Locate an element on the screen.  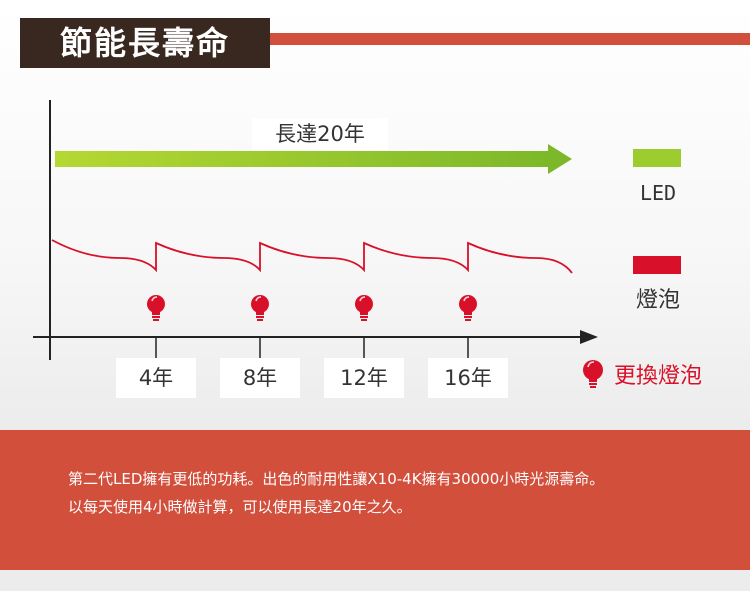
x-axis-arrowhead is located at coordinates (589, 337).